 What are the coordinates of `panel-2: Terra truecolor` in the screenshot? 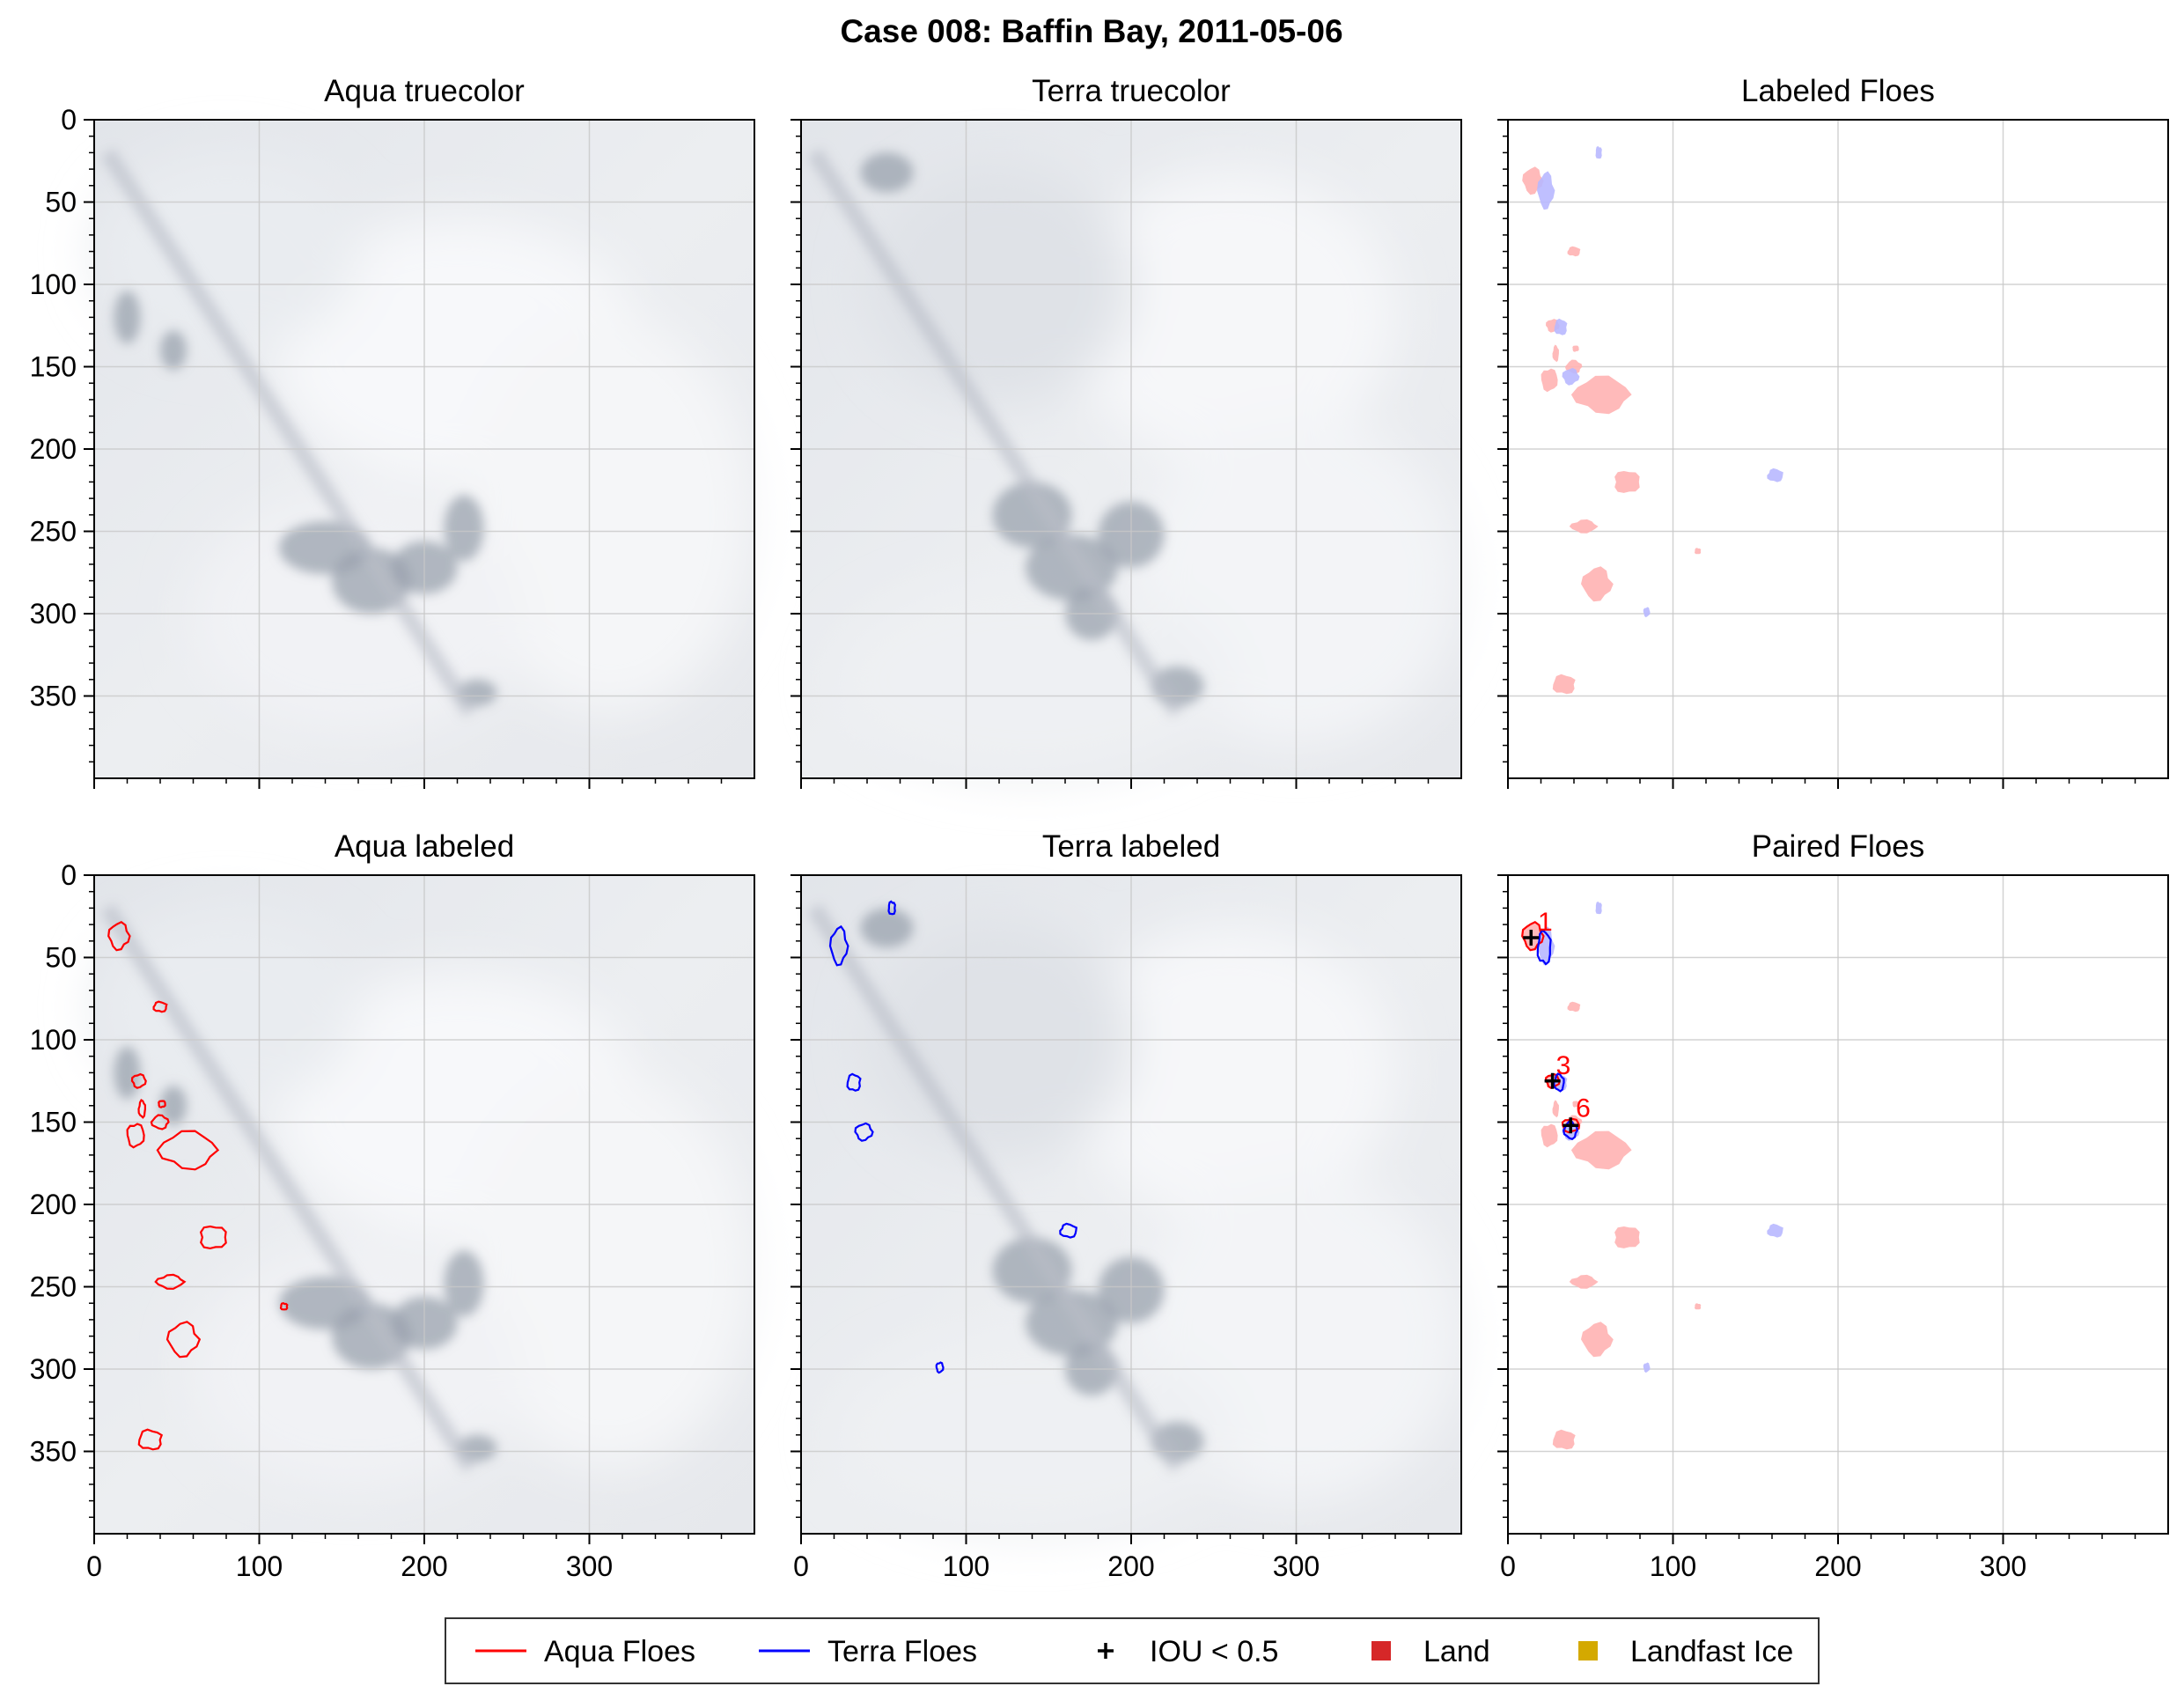 It's located at (1126, 431).